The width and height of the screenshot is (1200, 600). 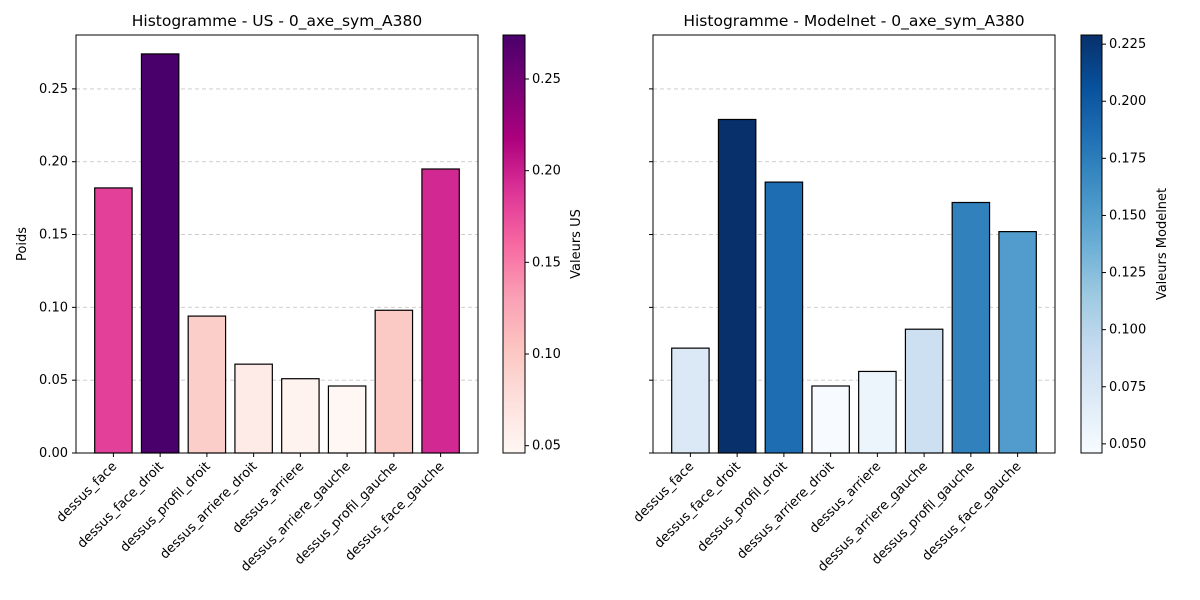 What do you see at coordinates (1127, 444) in the screenshot?
I see `colorbar-tick-label: 0.050` at bounding box center [1127, 444].